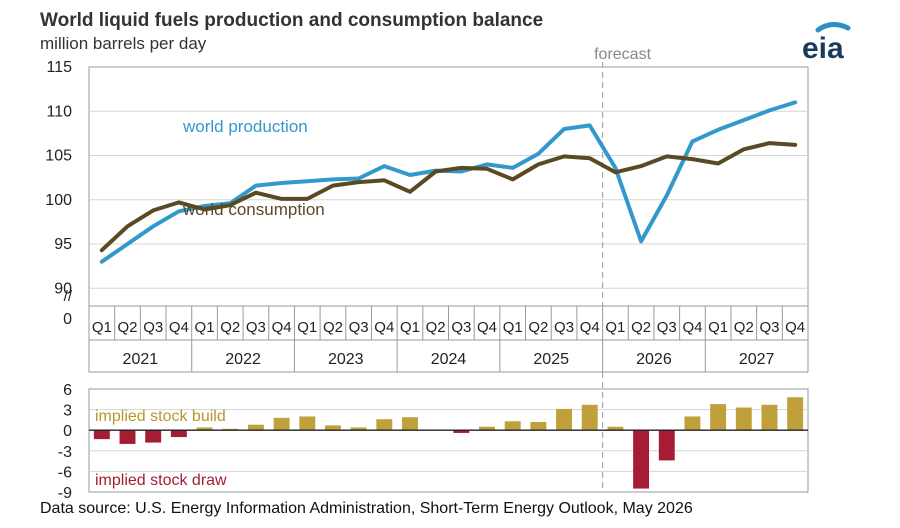 Image resolution: width=900 pixels, height=528 pixels. What do you see at coordinates (346, 359) in the screenshot?
I see `x-tick-year: 2023` at bounding box center [346, 359].